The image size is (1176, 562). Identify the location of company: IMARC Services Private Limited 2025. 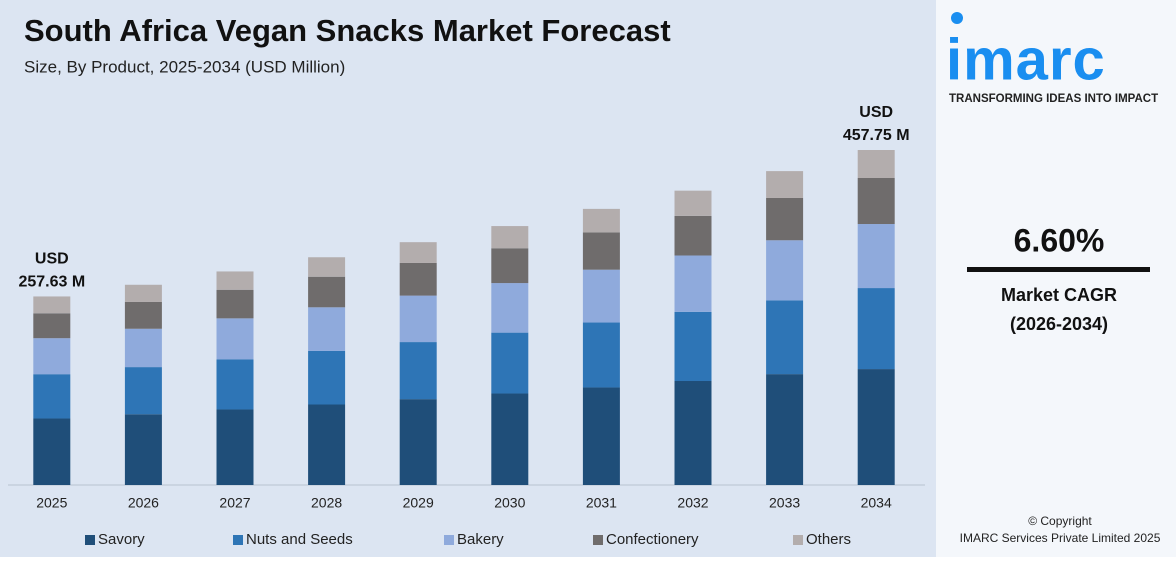
(1060, 538).